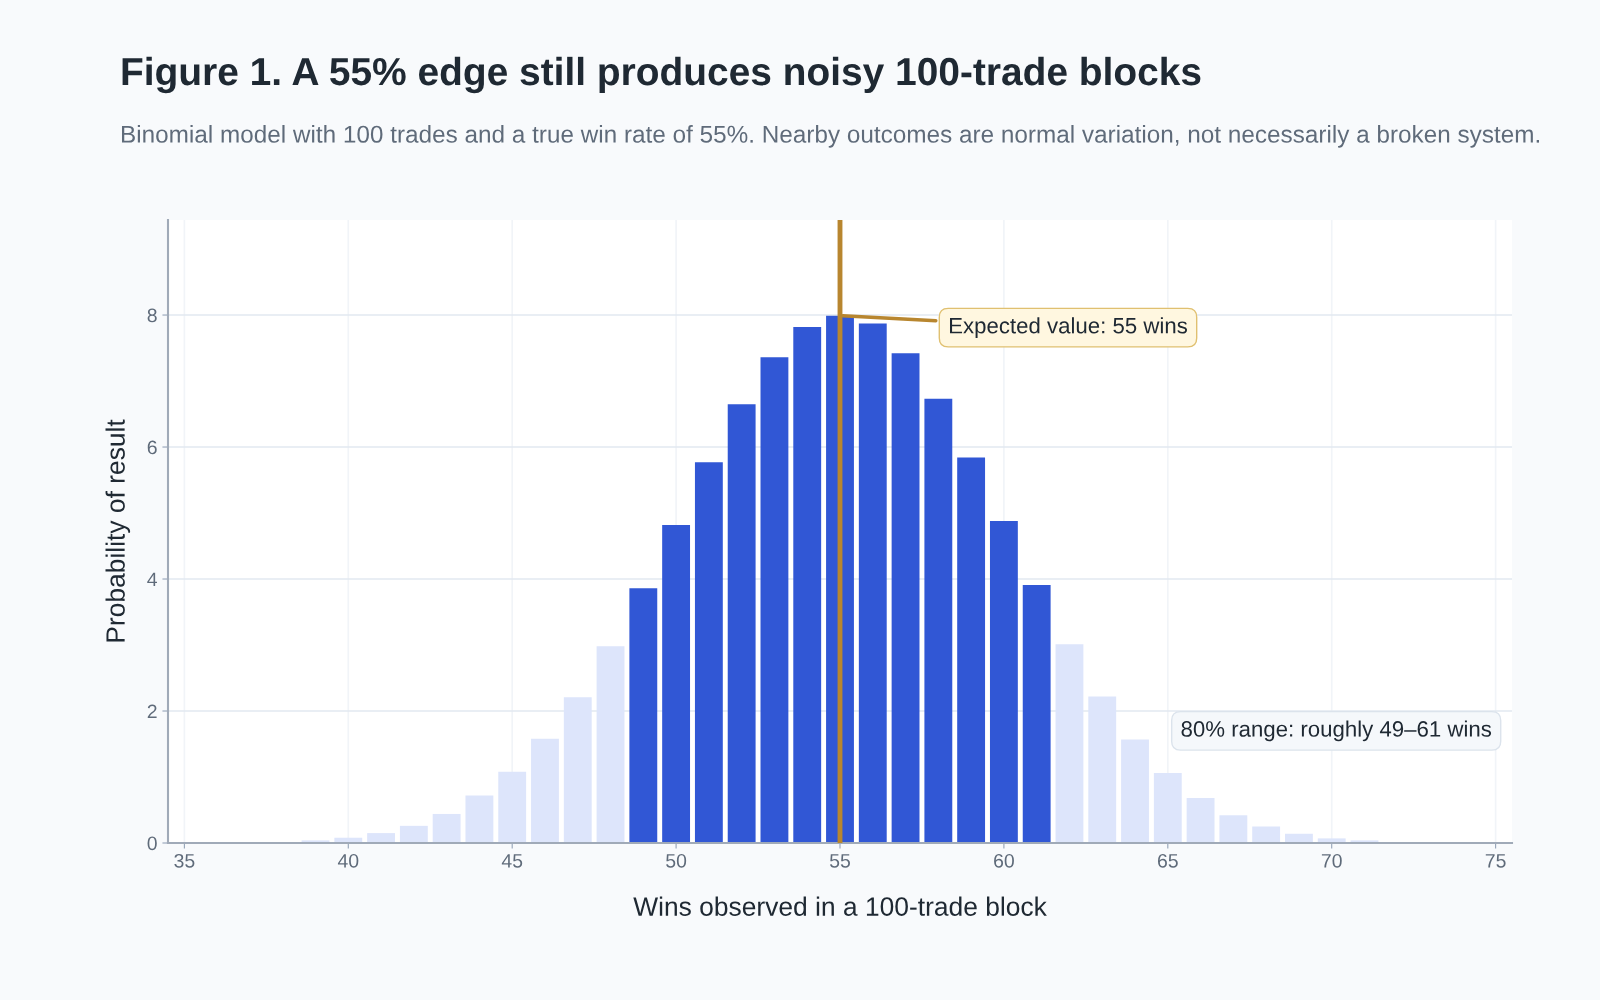 Image resolution: width=1600 pixels, height=1000 pixels. I want to click on x-tick-label: 35, so click(184, 860).